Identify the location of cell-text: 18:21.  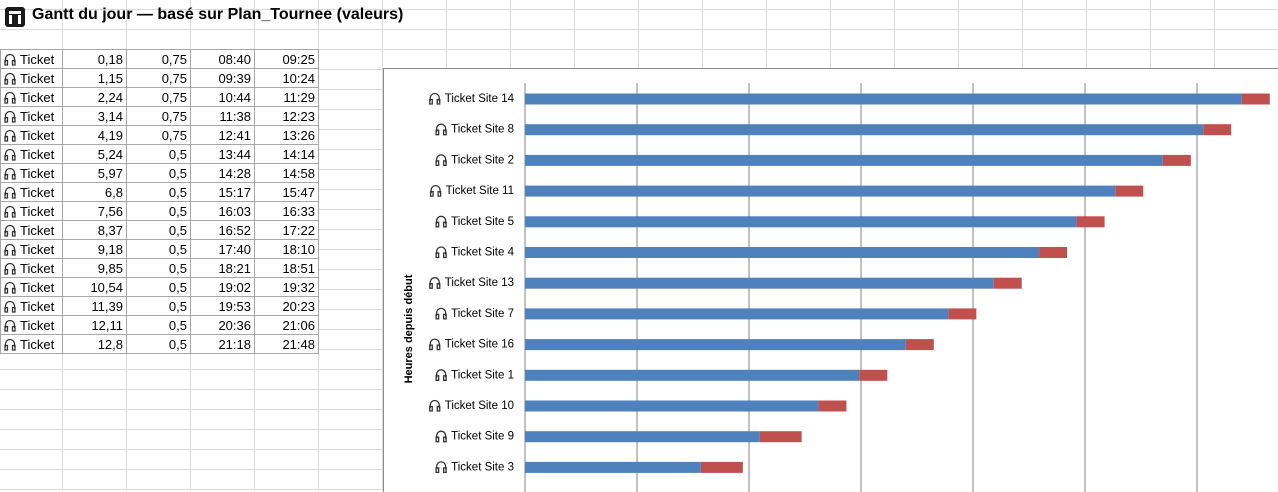
(234, 268).